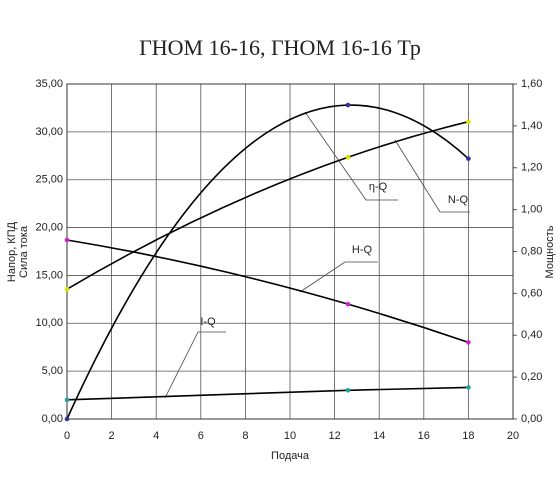 This screenshot has height=504, width=560. I want to click on curve-label: I-Q, so click(208, 322).